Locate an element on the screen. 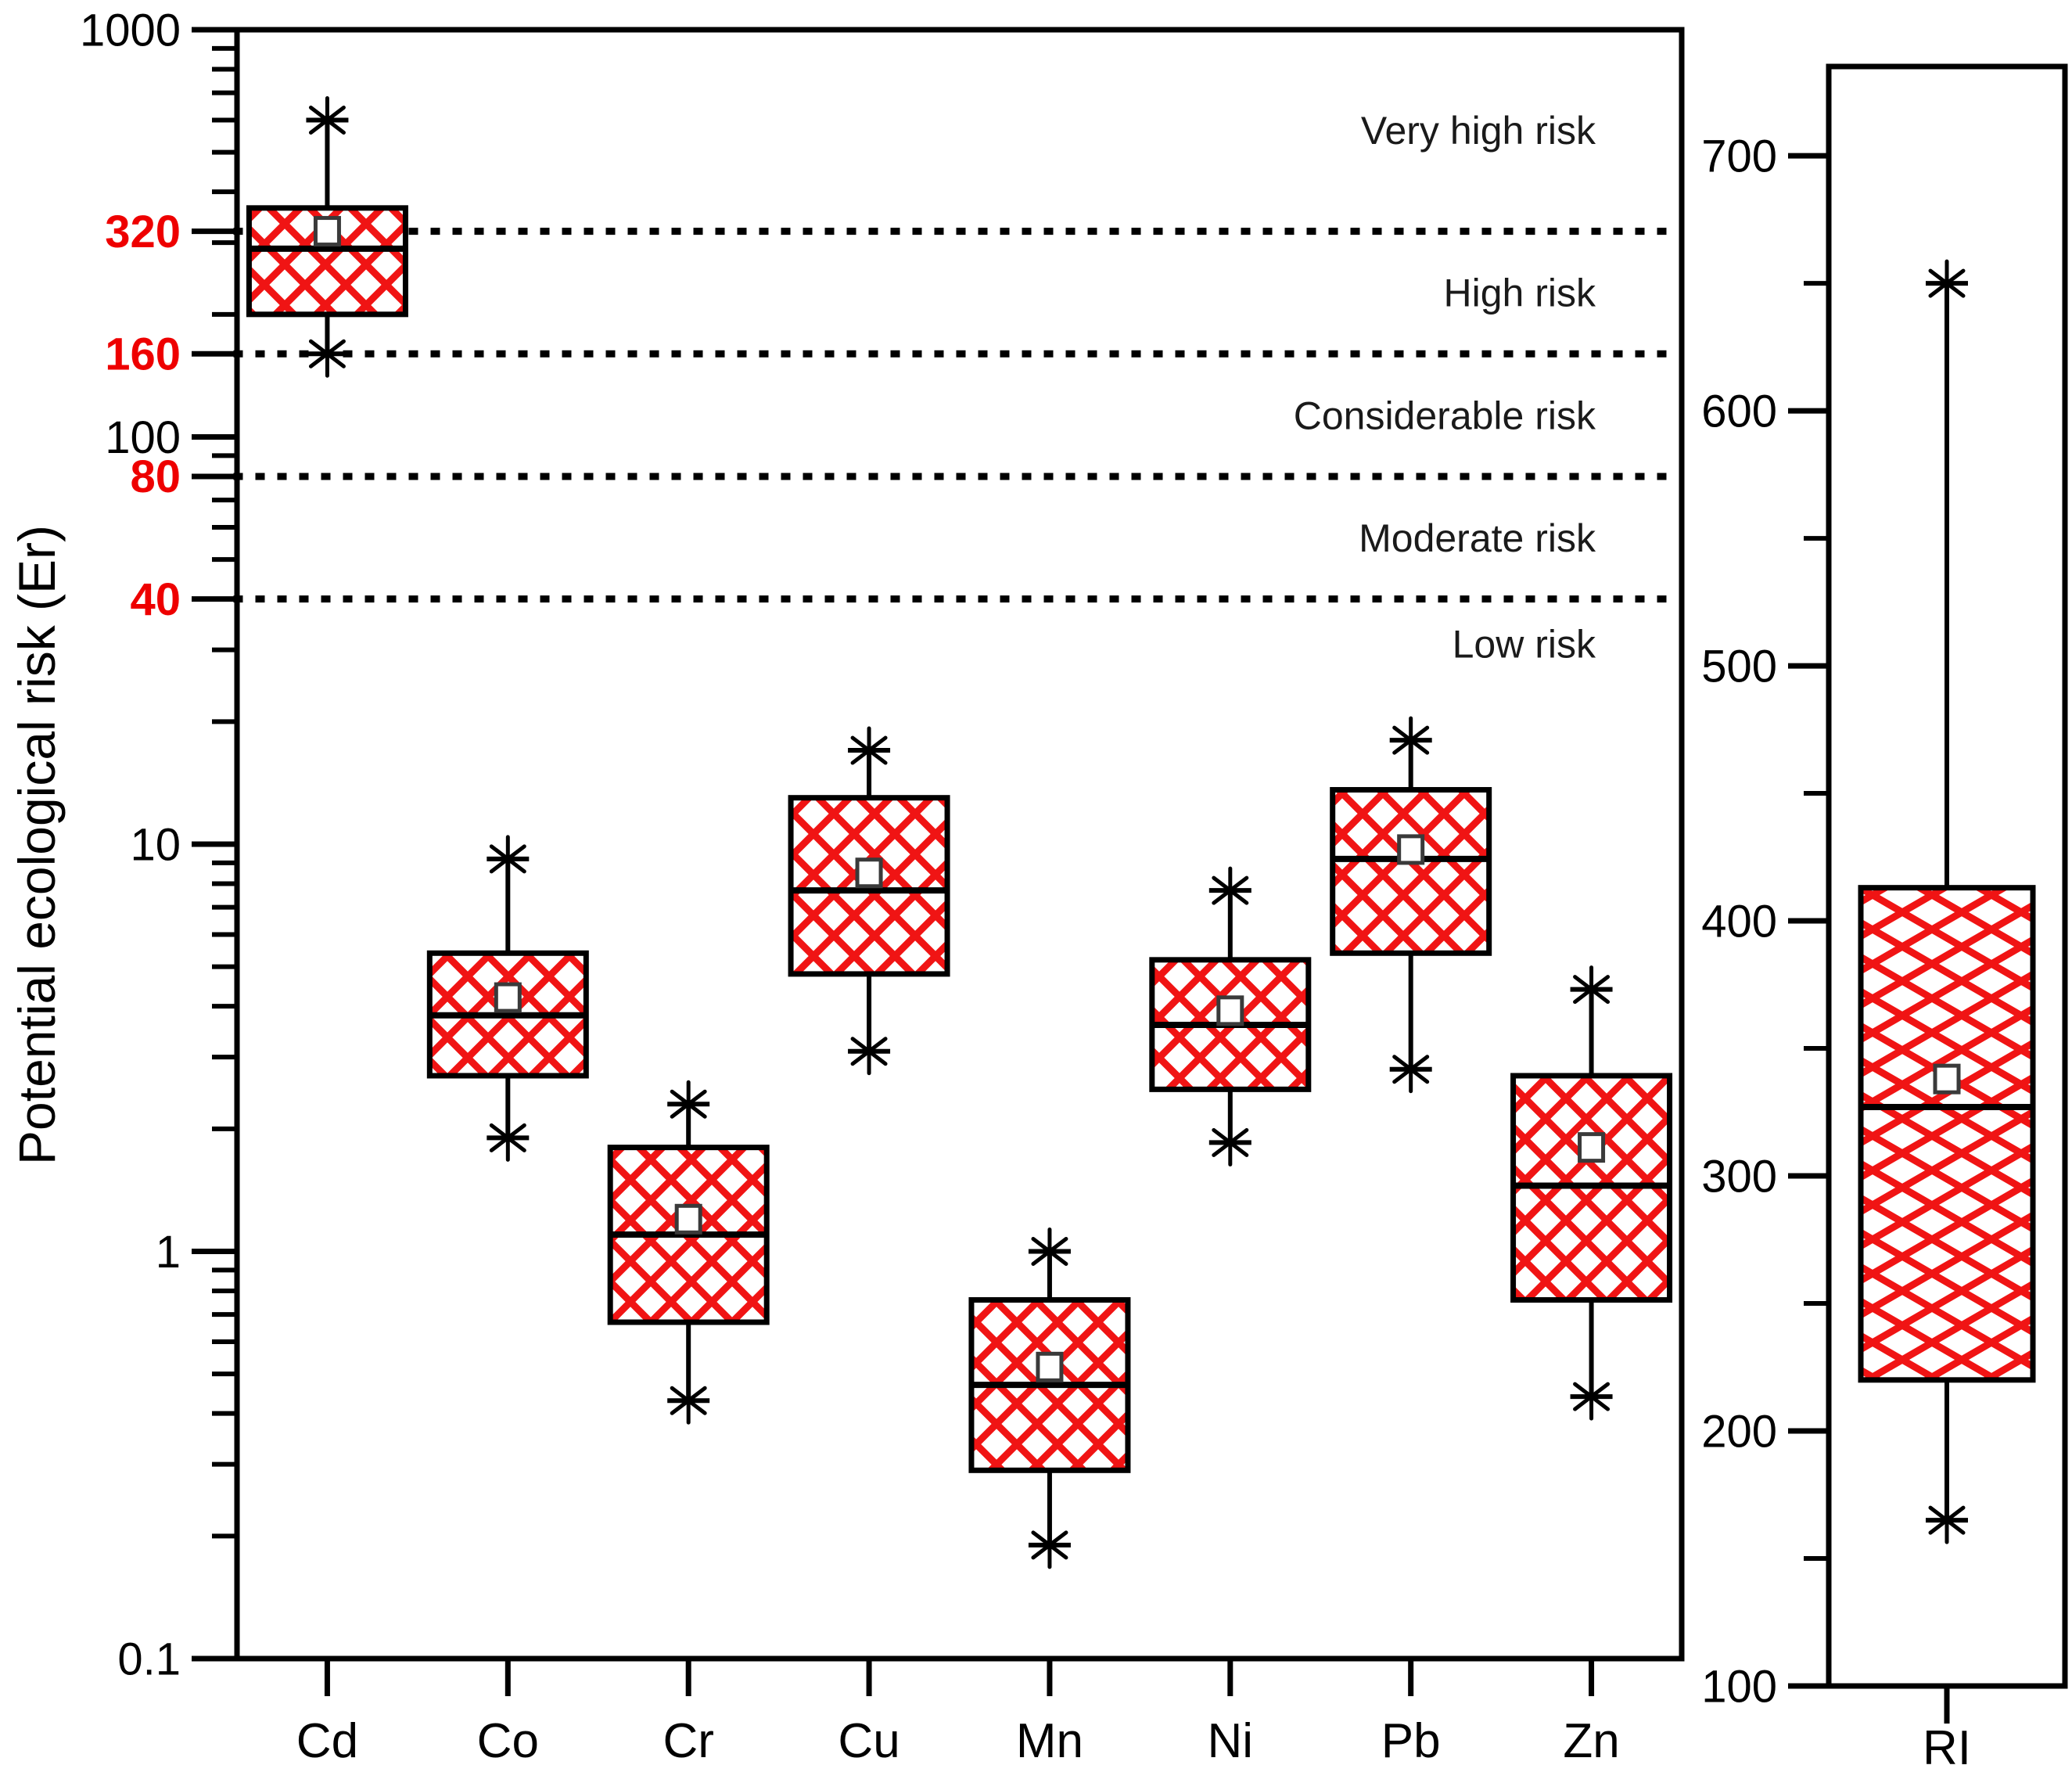  ri-tick-label: 500 is located at coordinates (1739, 666).